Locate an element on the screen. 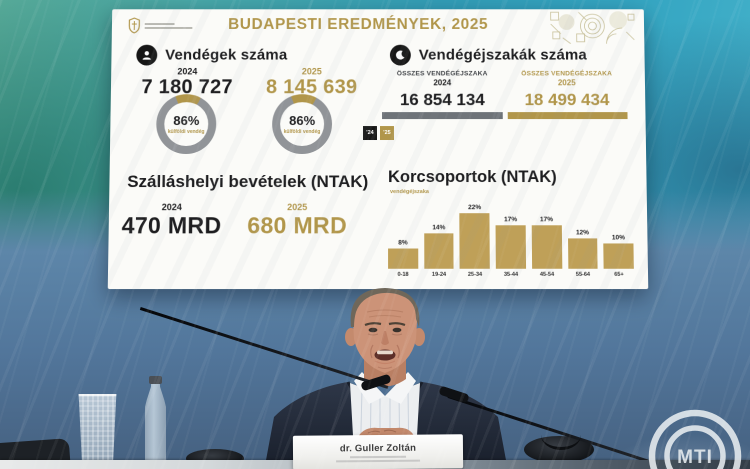  bar-column: 14% 19-24 is located at coordinates (438, 251).